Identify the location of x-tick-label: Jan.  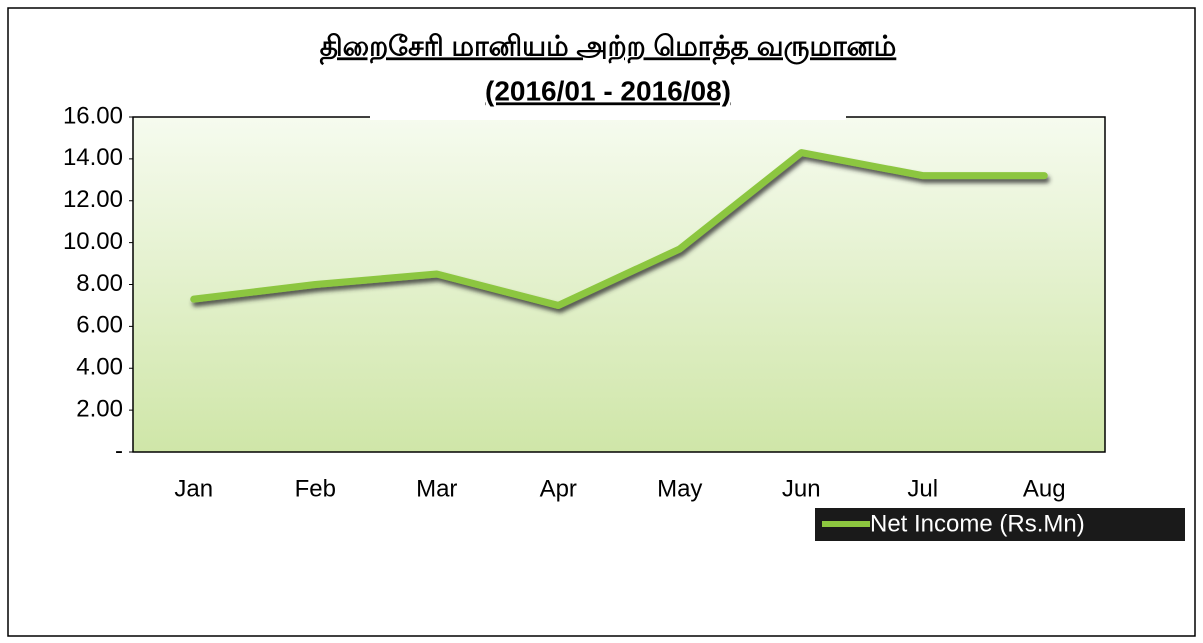
(193, 488).